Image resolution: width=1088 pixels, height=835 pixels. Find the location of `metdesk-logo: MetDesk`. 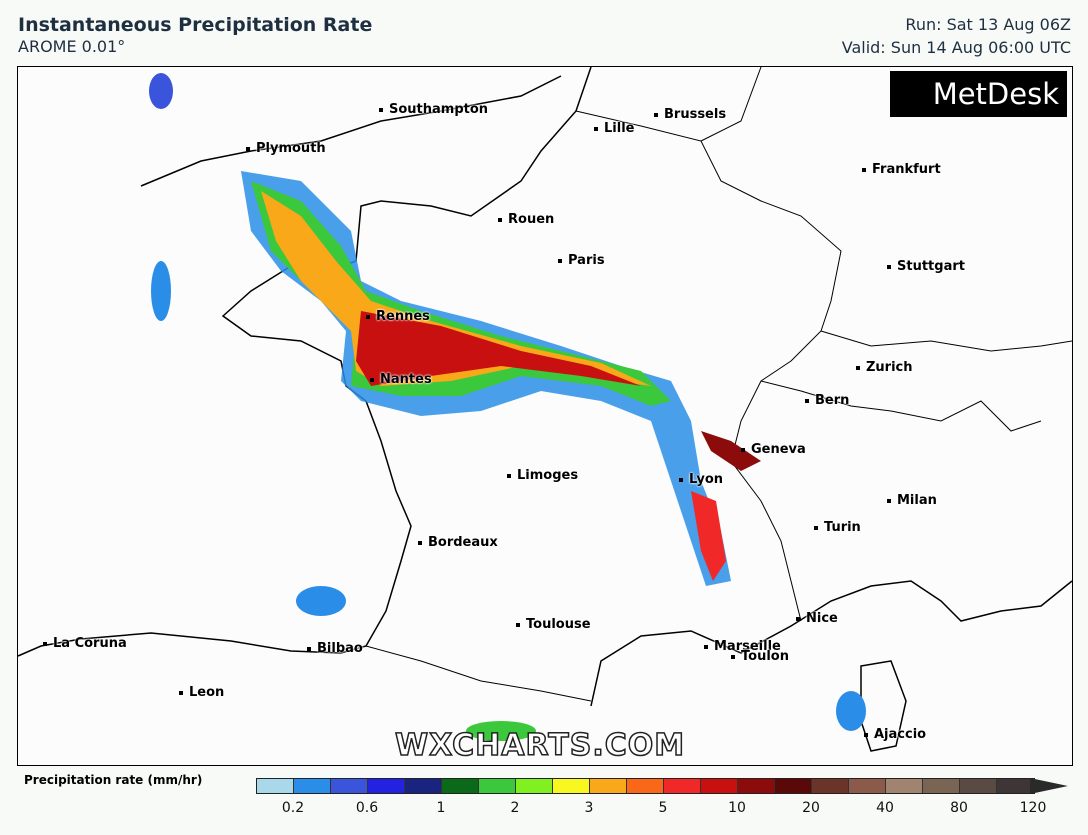

metdesk-logo: MetDesk is located at coordinates (978, 94).